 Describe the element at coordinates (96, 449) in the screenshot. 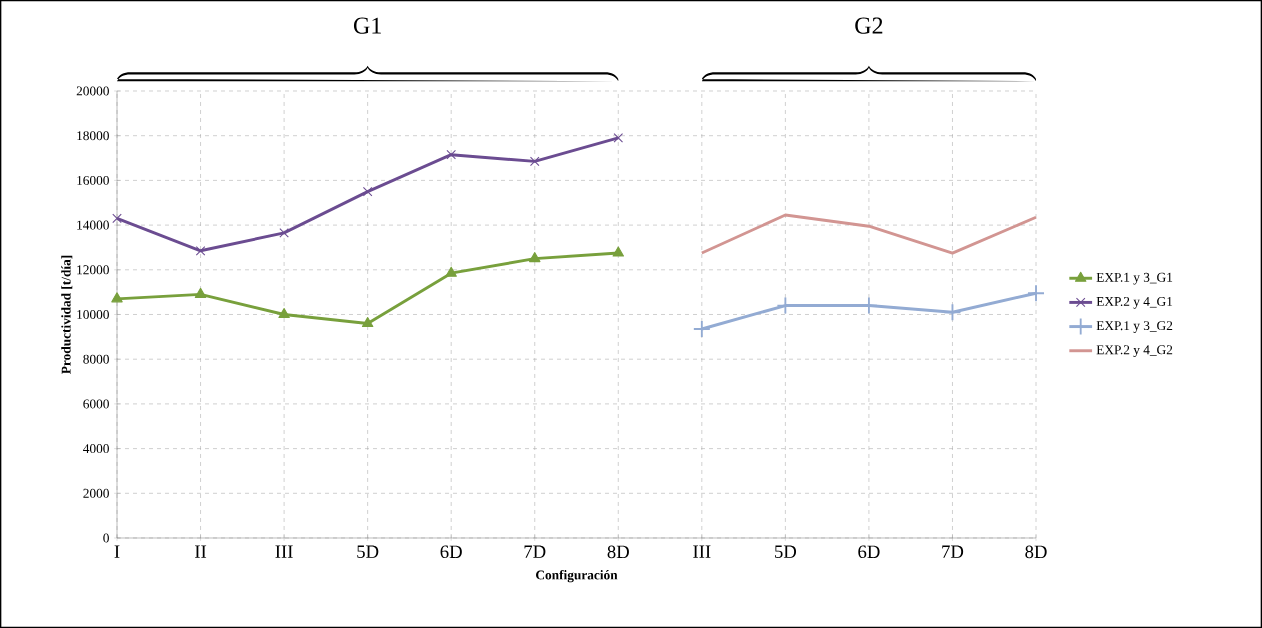

I see `y-tick-label: 4000` at that location.